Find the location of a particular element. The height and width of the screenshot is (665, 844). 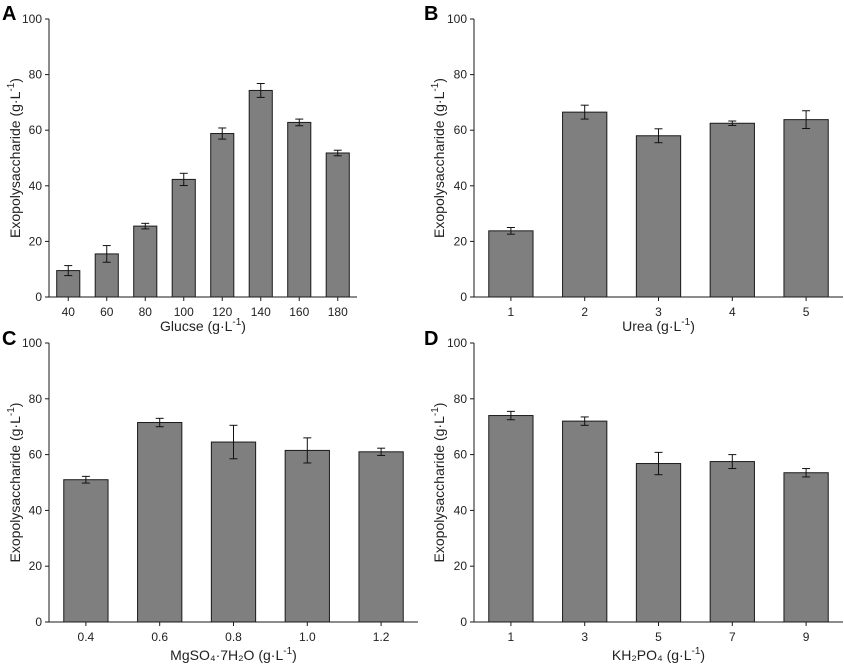

x-axis-title-text: Glucse (g·L is located at coordinates (196, 326).